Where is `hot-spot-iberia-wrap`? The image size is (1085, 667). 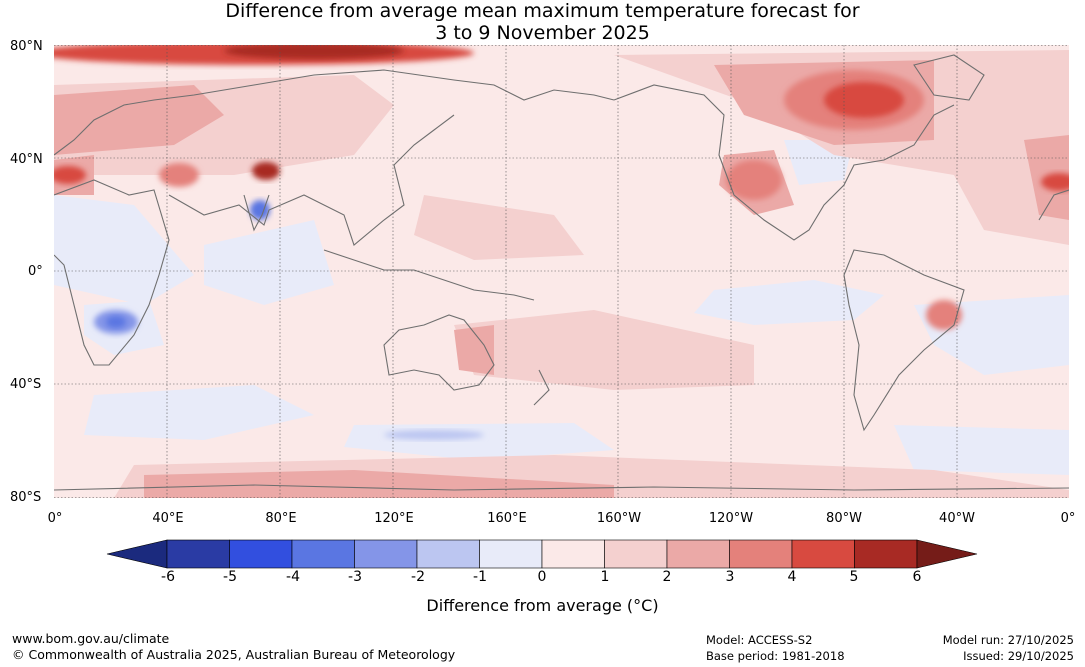
hot-spot-iberia-wrap is located at coordinates (1055, 182).